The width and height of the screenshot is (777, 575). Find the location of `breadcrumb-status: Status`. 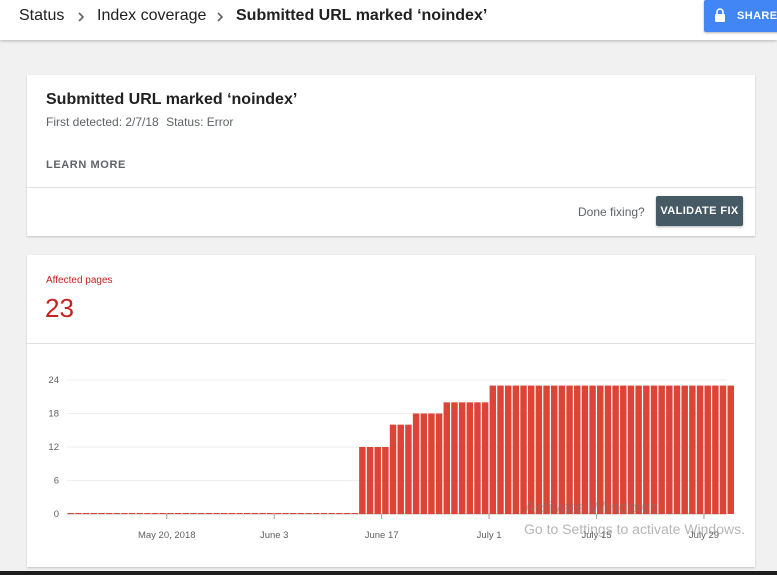

breadcrumb-status: Status is located at coordinates (42, 15).